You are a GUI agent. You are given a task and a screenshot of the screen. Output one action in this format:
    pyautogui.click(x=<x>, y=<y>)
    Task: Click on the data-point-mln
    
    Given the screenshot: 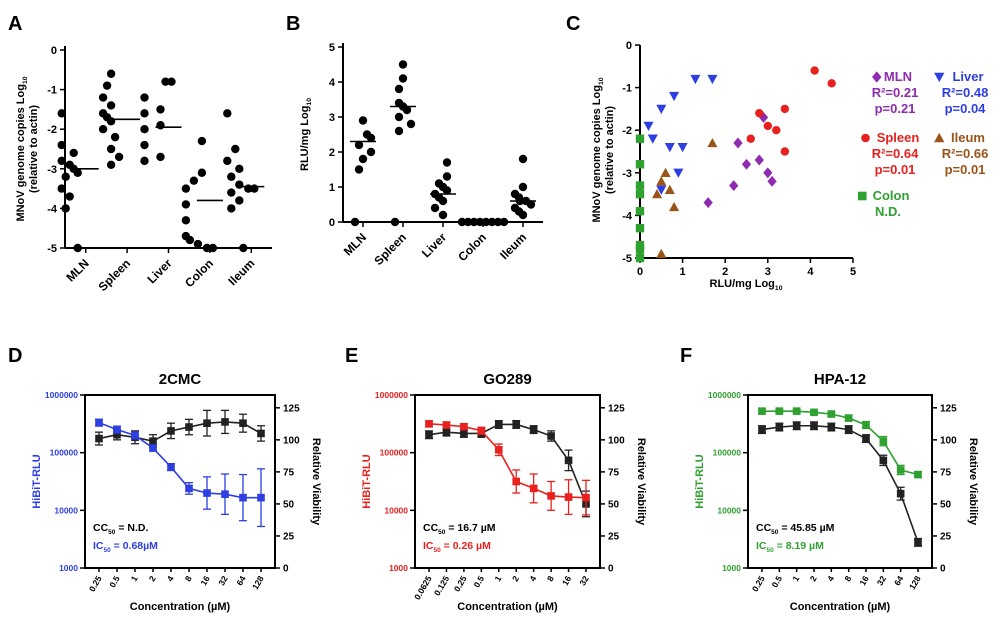 What is the action you would take?
    pyautogui.click(x=746, y=164)
    